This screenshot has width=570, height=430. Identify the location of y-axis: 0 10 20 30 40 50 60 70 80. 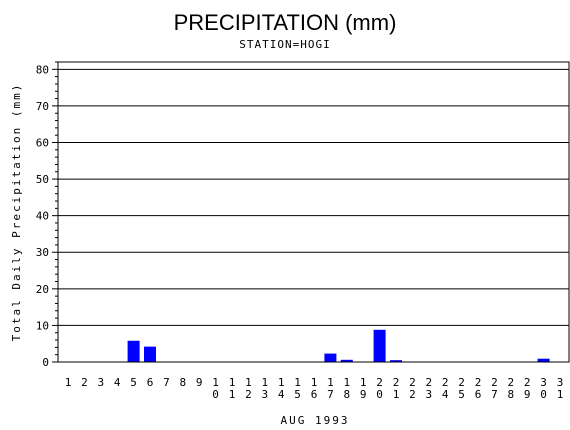
(47, 215).